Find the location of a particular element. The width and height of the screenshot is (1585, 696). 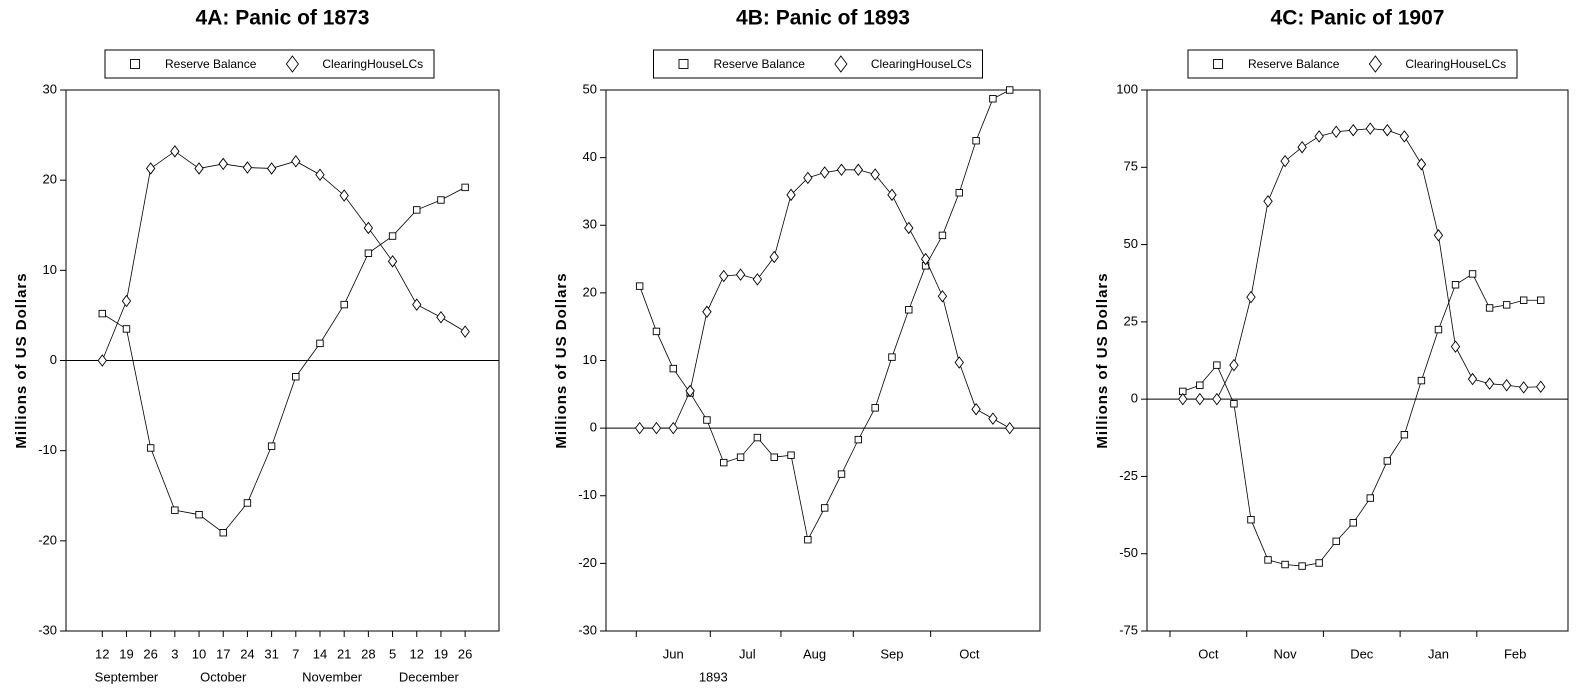

y-tick-label: 10 is located at coordinates (590, 359).